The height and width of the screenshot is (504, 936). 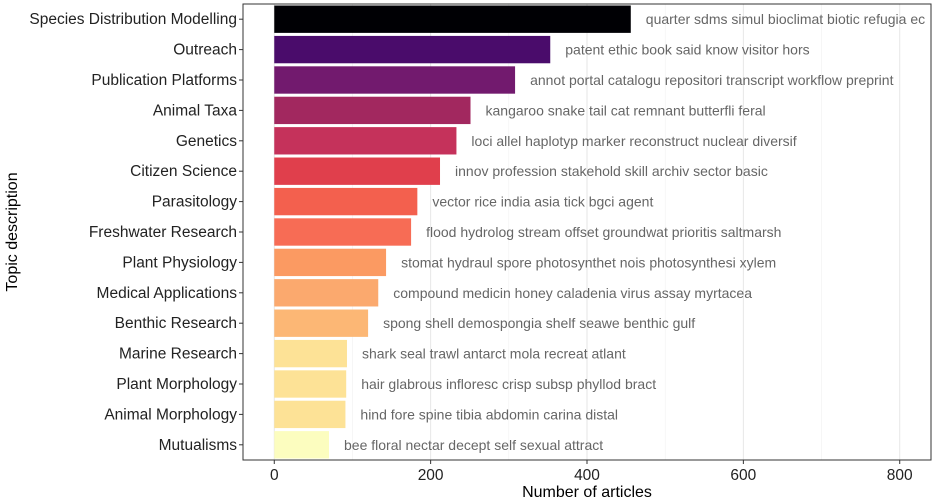 What do you see at coordinates (206, 141) in the screenshot?
I see `y-tick-label: Genetics` at bounding box center [206, 141].